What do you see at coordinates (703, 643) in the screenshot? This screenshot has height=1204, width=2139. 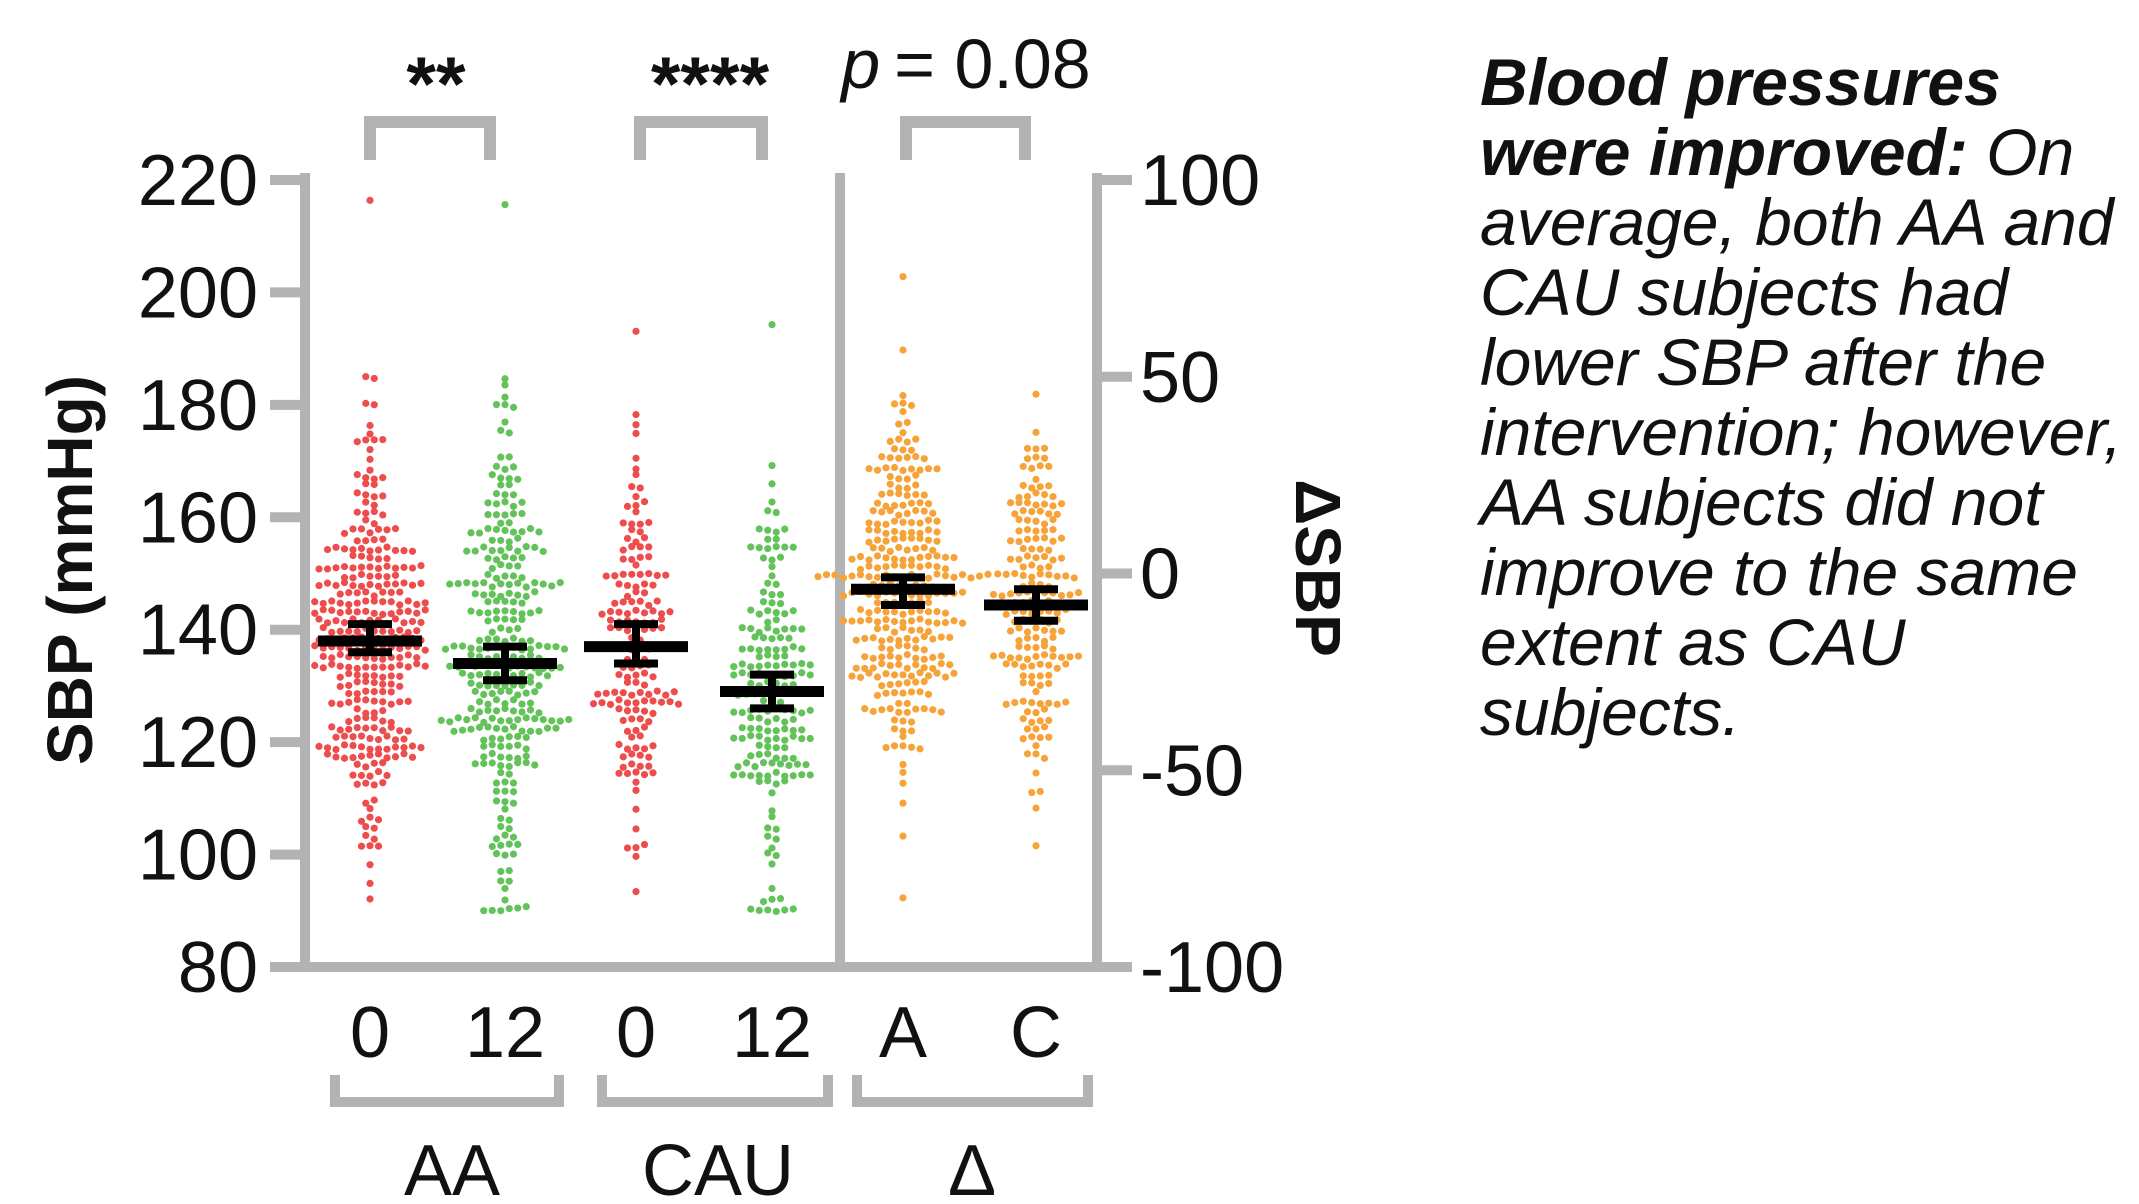 I see `mean-markers` at bounding box center [703, 643].